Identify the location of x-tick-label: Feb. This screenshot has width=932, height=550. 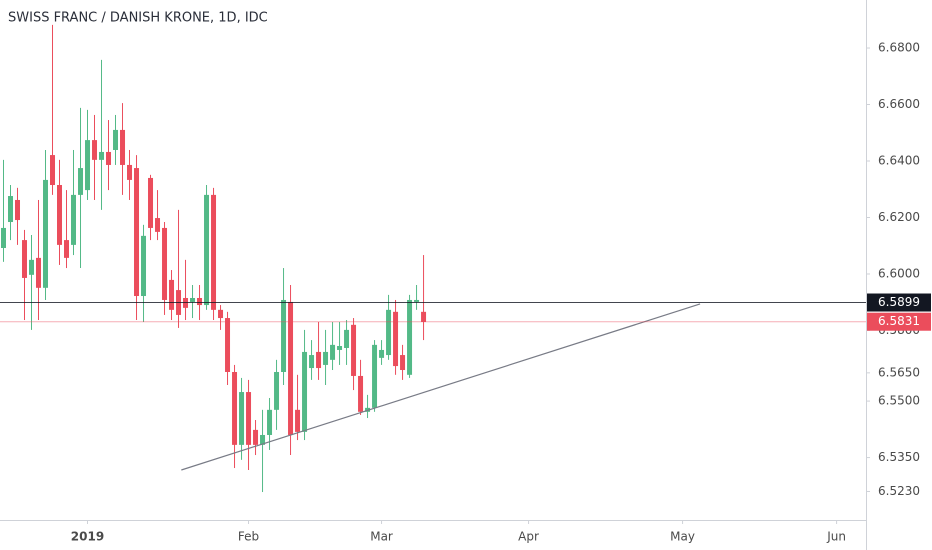
(248, 537).